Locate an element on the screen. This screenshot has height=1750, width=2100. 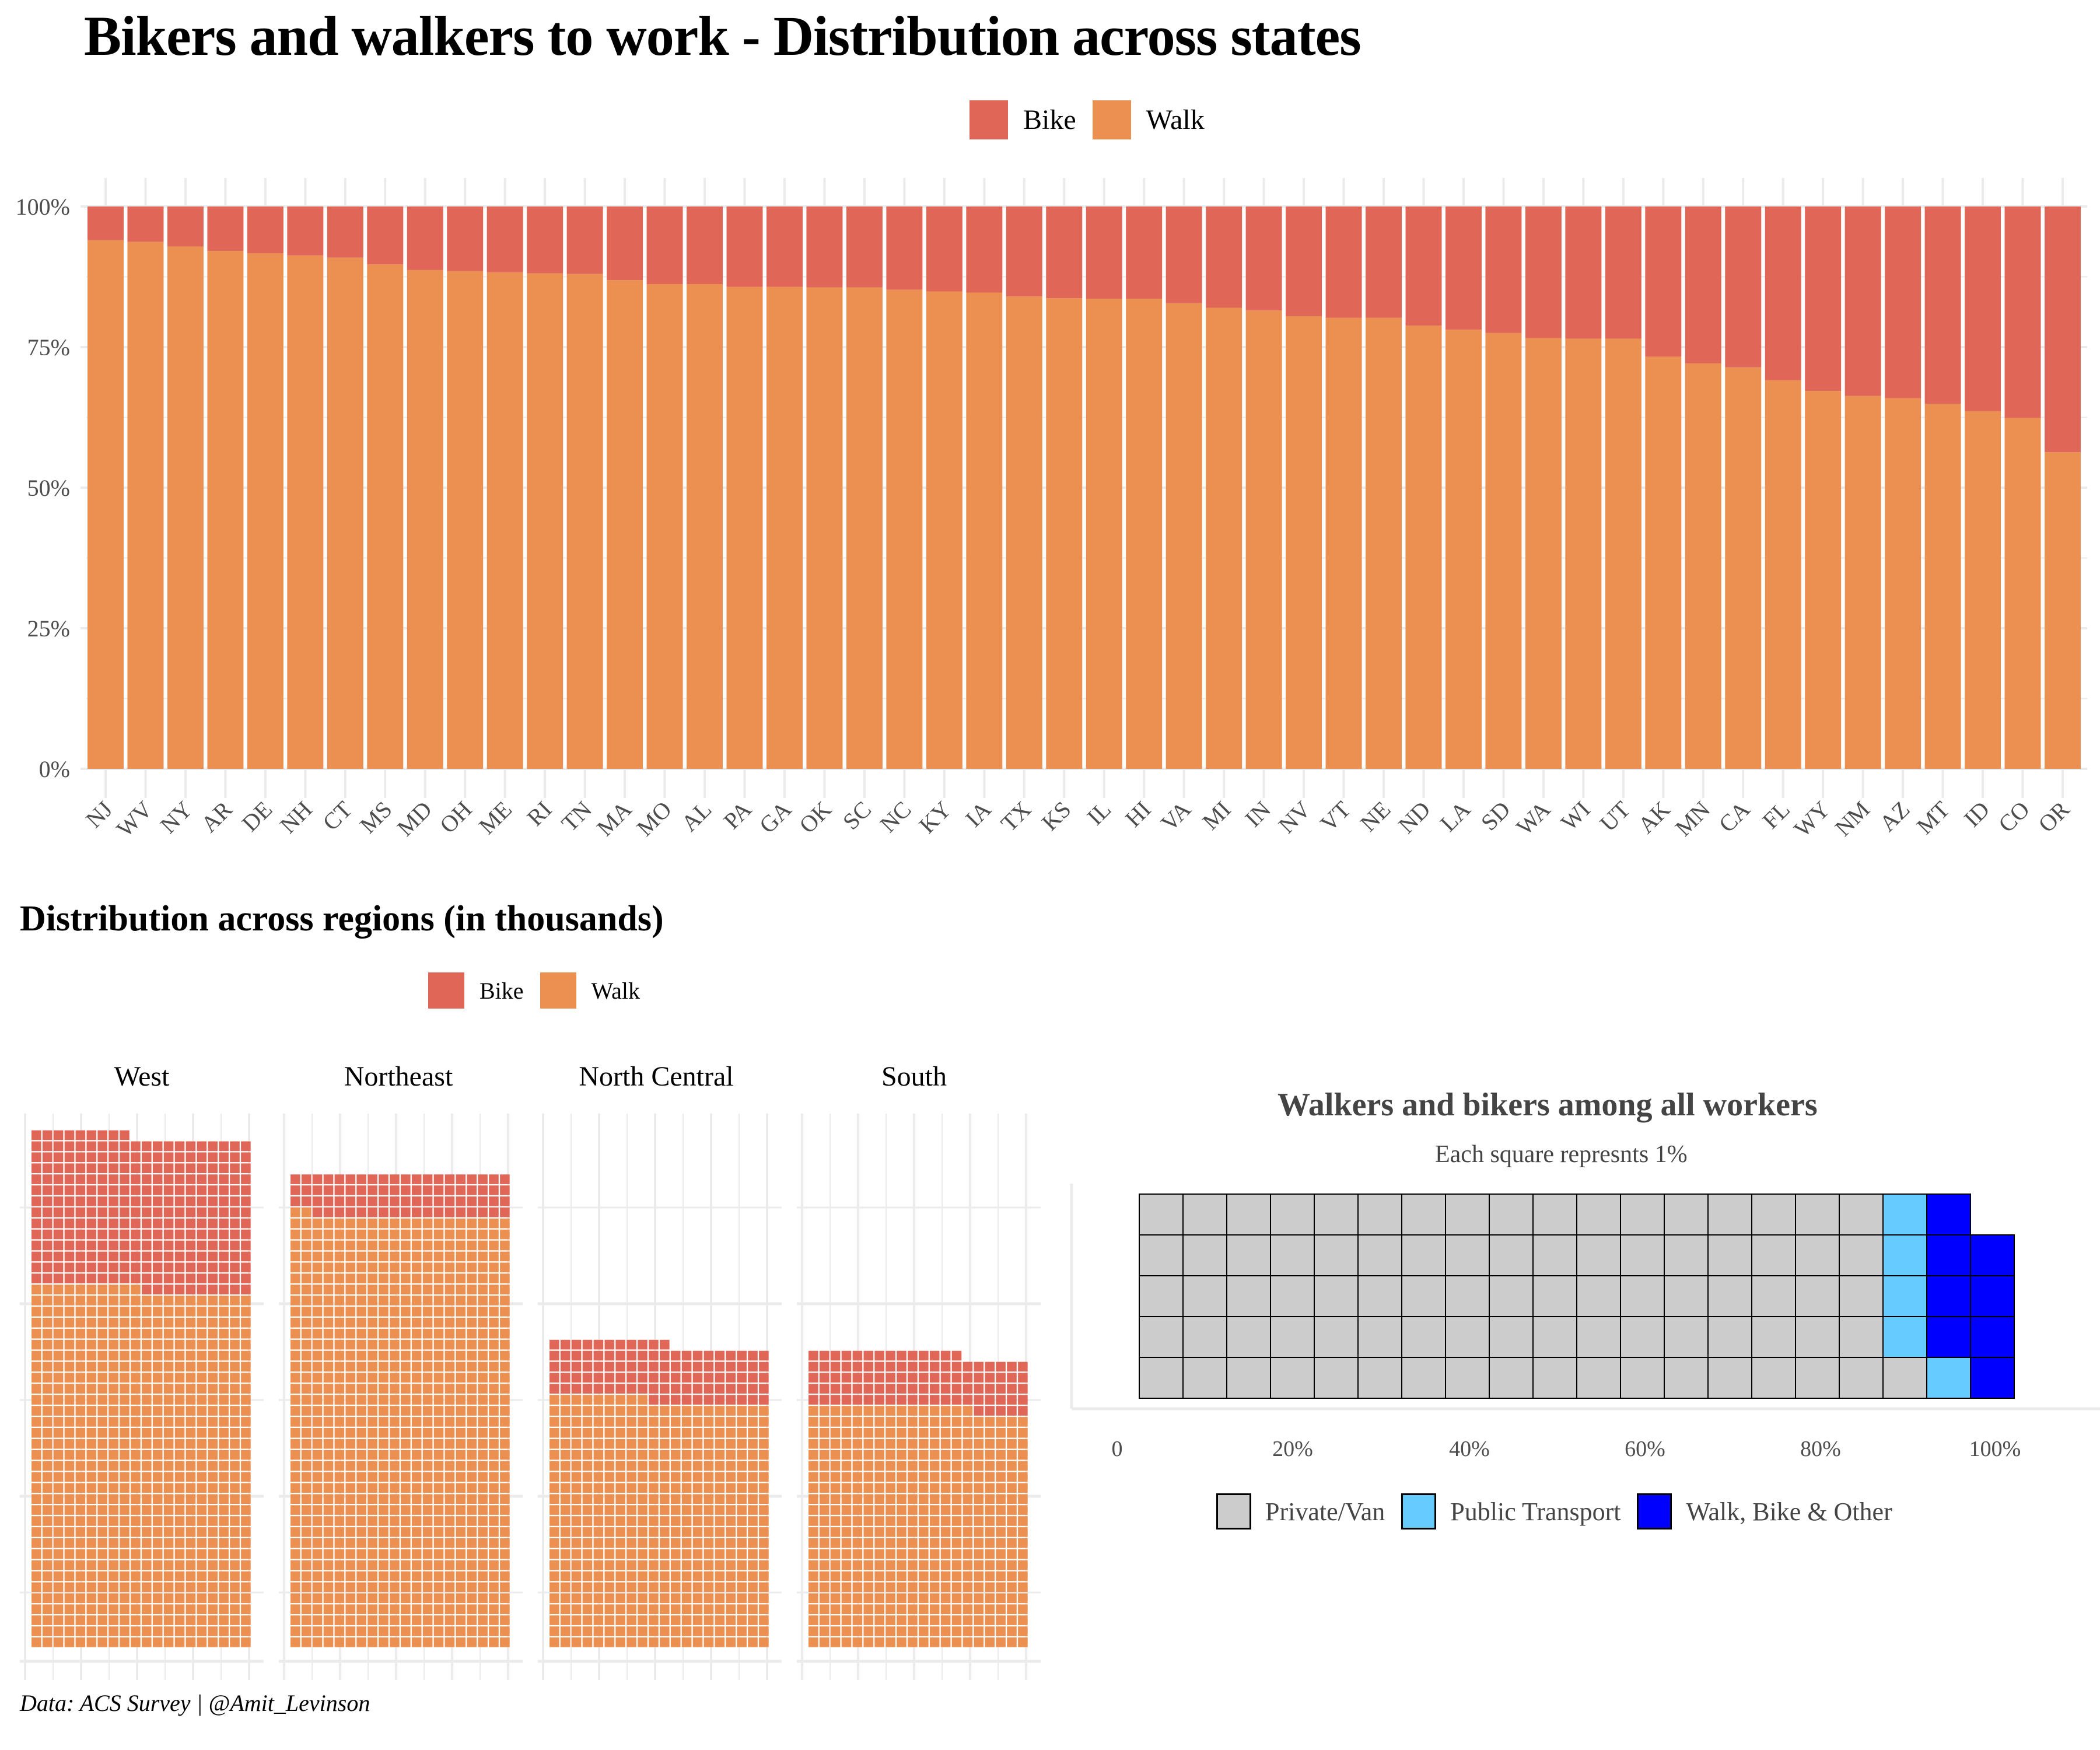
waffle-cell-walk-bike-other is located at coordinates (1948, 1215).